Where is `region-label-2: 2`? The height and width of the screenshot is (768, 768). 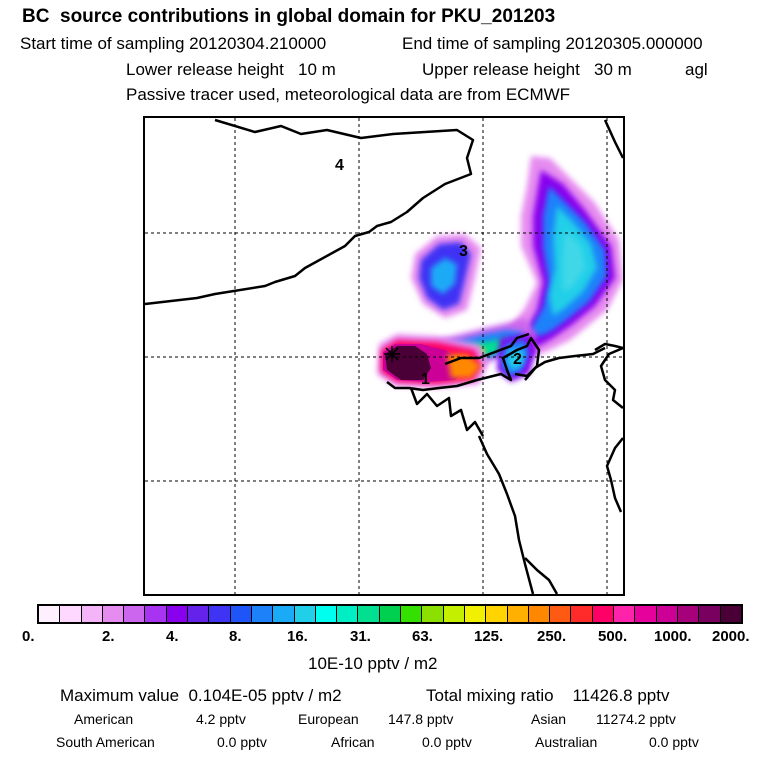 region-label-2: 2 is located at coordinates (517, 359).